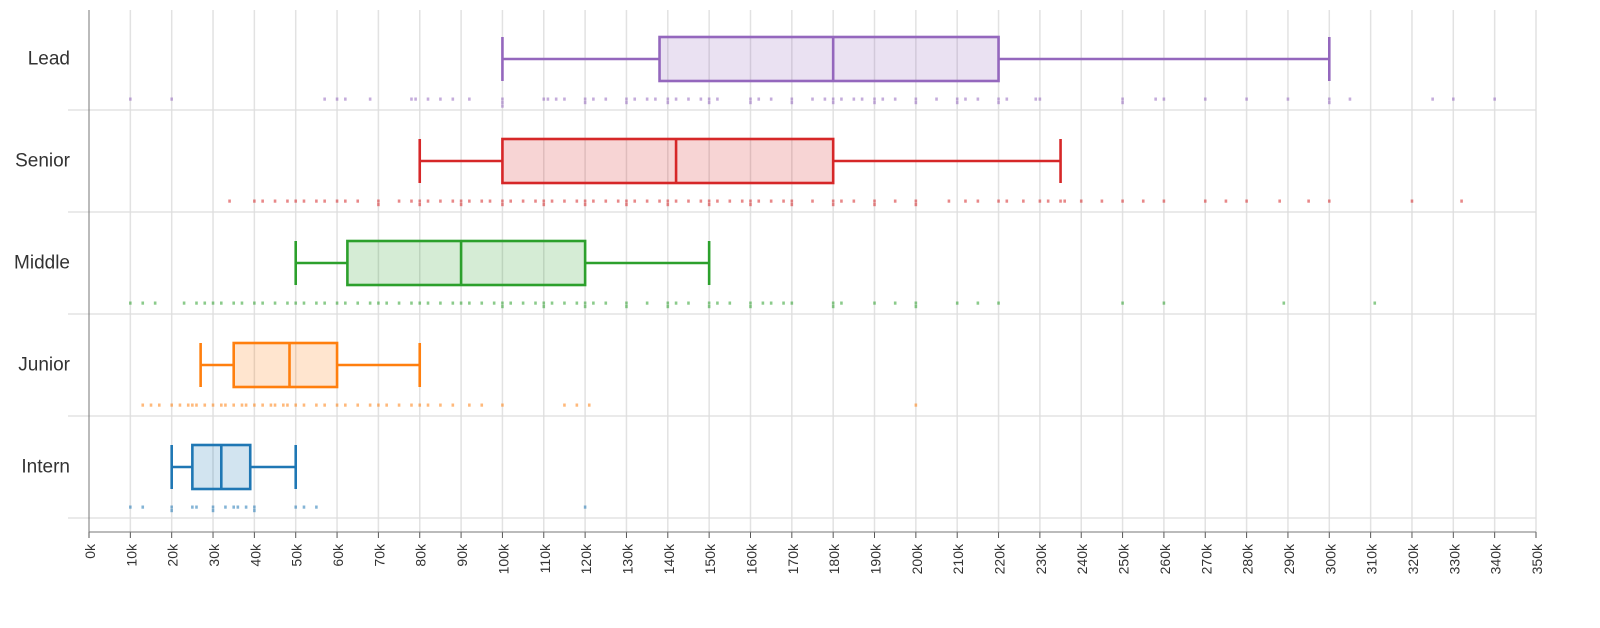  I want to click on x-tick-label: 230k, so click(1041, 558).